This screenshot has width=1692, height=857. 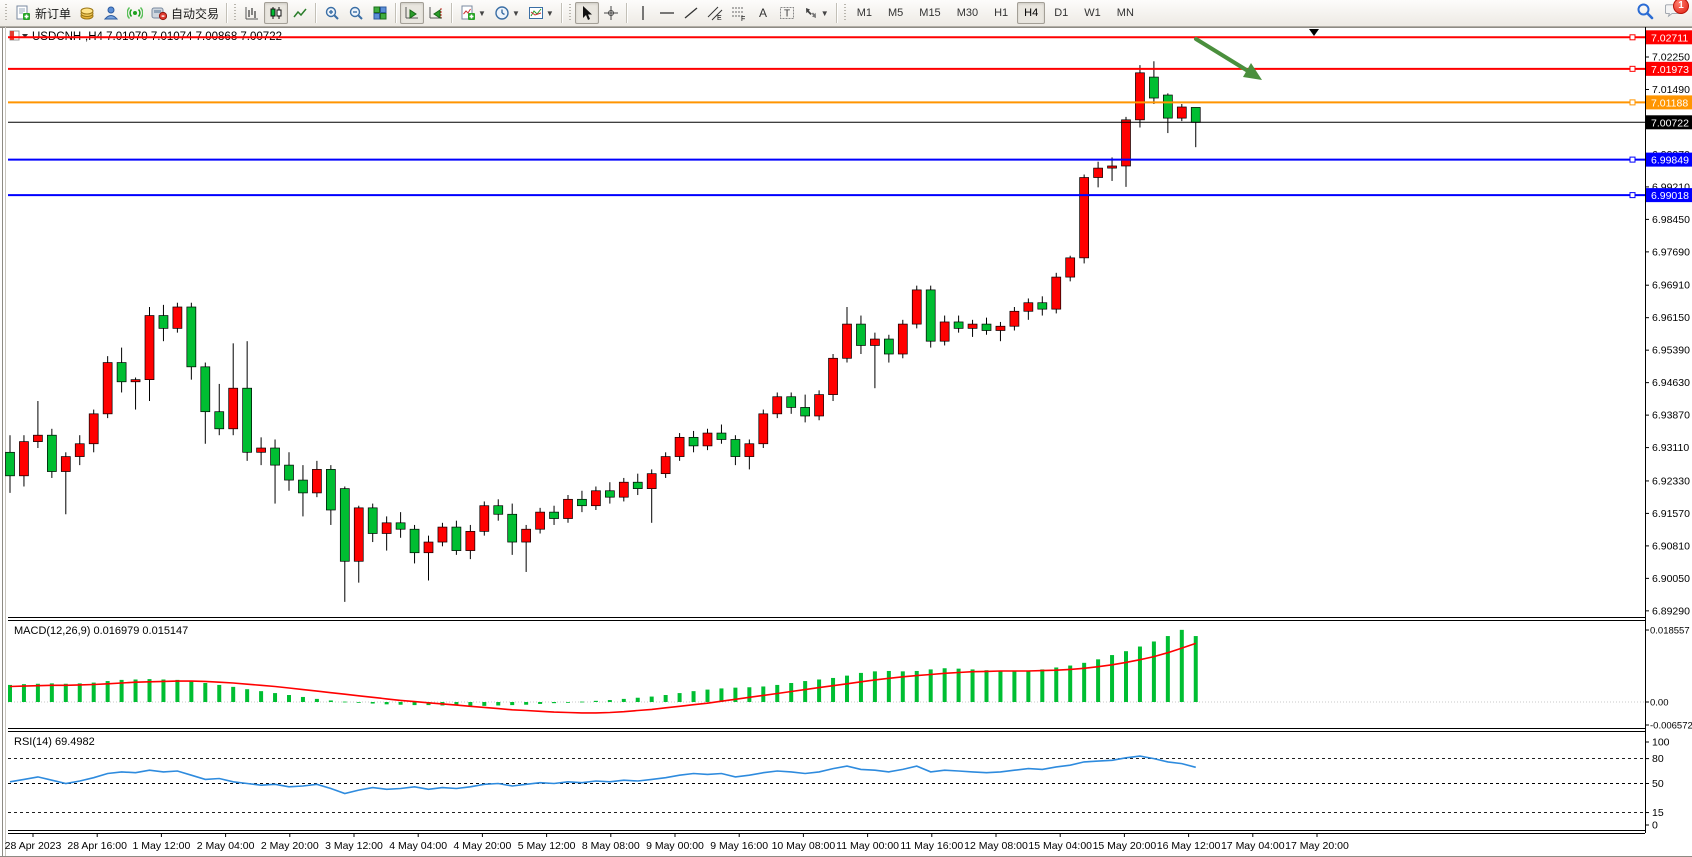 What do you see at coordinates (1001, 13) in the screenshot?
I see `timeframe-h1: H1` at bounding box center [1001, 13].